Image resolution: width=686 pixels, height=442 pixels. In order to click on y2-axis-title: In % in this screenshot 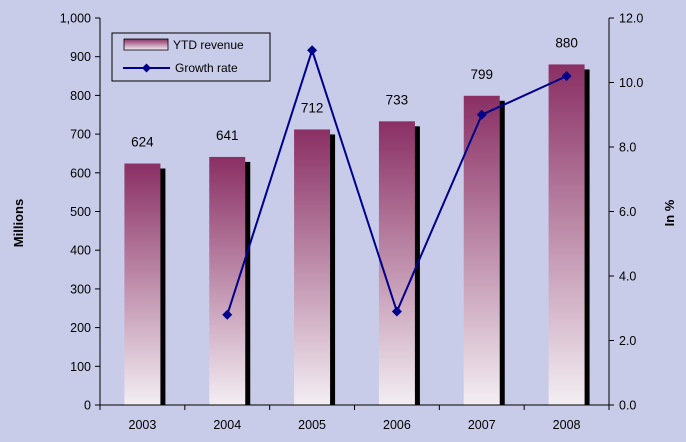, I will do `click(669, 212)`.